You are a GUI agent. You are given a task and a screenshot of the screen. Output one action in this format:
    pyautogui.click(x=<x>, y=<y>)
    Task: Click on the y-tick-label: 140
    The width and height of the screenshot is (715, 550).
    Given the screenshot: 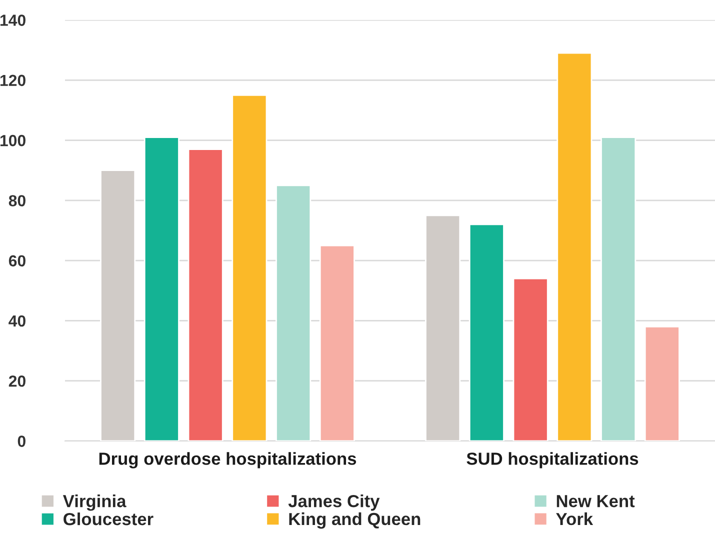 What is the action you would take?
    pyautogui.click(x=13, y=20)
    